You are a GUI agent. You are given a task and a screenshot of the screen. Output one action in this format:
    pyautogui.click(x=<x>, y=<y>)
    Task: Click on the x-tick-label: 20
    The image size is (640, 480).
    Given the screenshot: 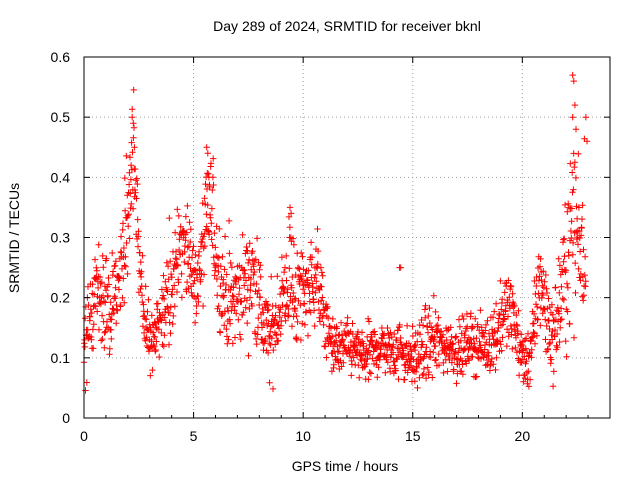 What is the action you would take?
    pyautogui.click(x=523, y=436)
    